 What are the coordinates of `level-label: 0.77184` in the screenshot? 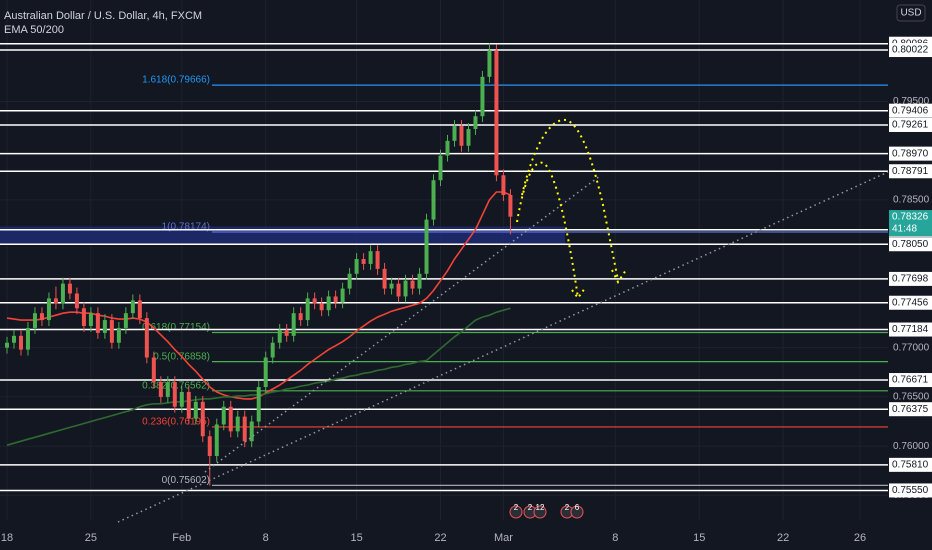 It's located at (910, 329).